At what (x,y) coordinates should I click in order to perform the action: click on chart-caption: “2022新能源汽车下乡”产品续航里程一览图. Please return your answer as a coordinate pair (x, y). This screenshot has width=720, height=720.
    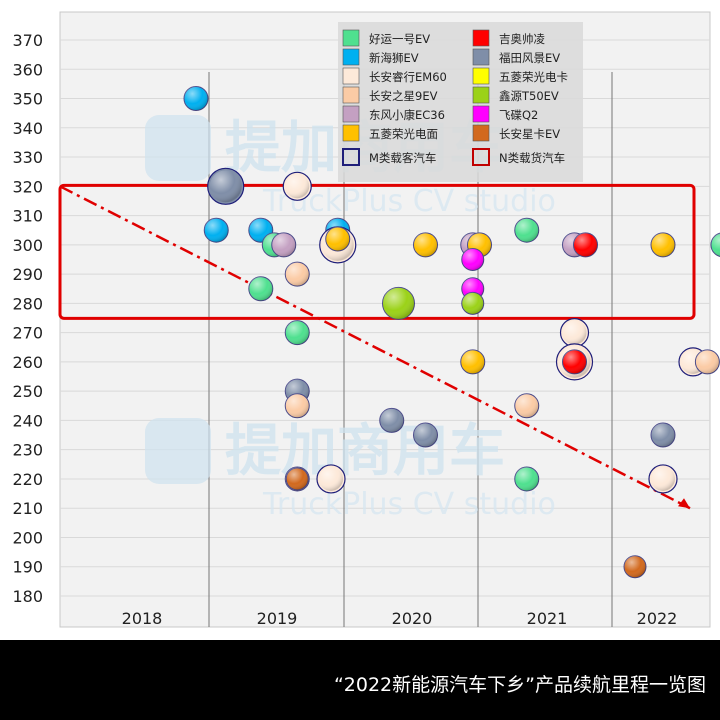
    Looking at the image, I should click on (519, 685).